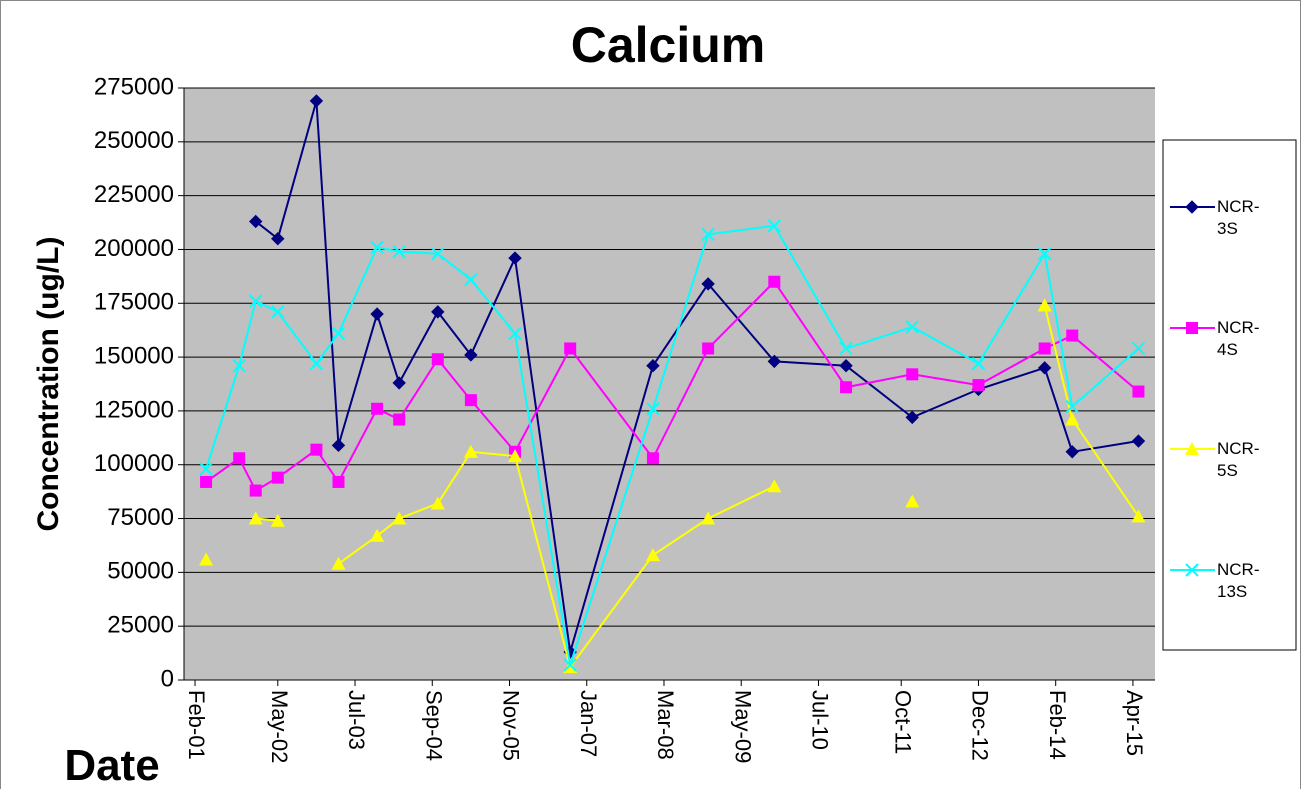 The image size is (1302, 789). Describe the element at coordinates (134, 140) in the screenshot. I see `y-tick-label: 250000` at that location.